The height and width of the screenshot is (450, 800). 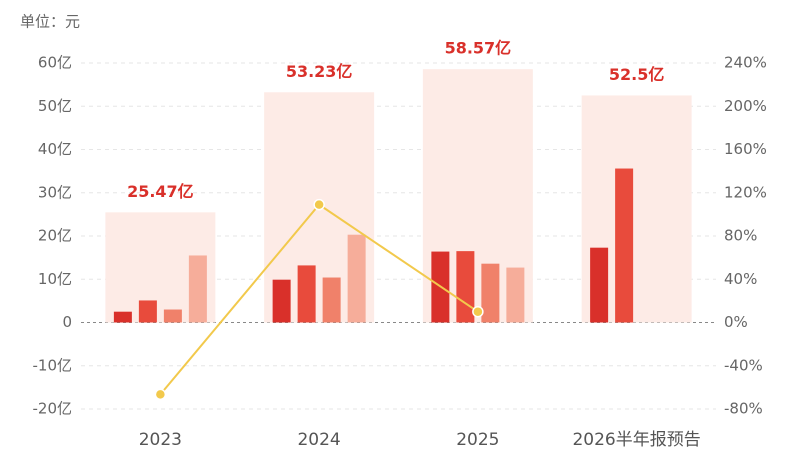 I want to click on y2-tick-label: 80%, so click(x=740, y=236).